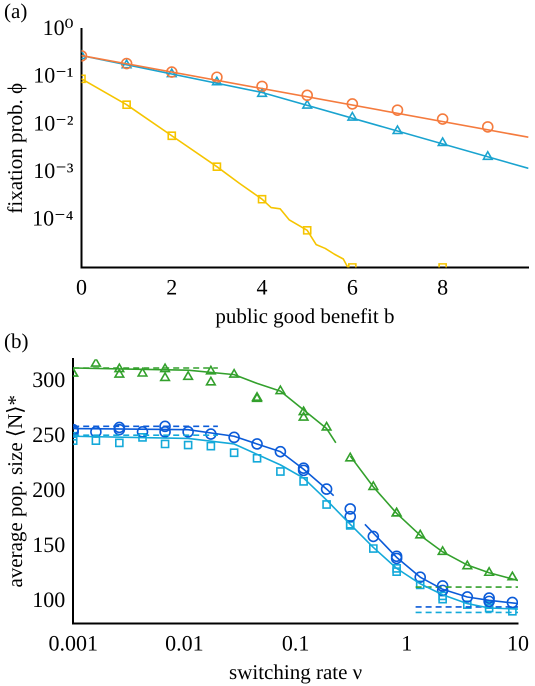  What do you see at coordinates (304, 316) in the screenshot?
I see `x-axis-title: public good benefit b` at bounding box center [304, 316].